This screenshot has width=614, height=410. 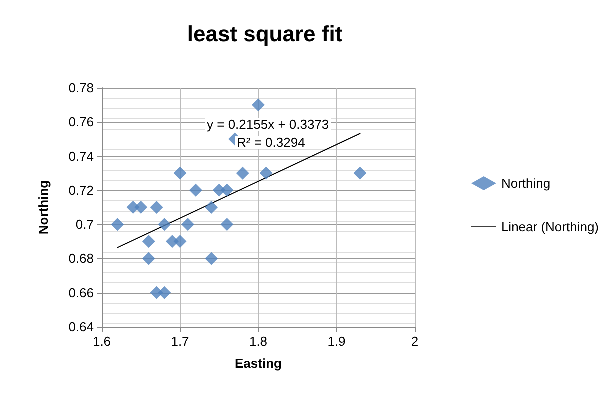 I want to click on chart-title: least square fit, so click(x=265, y=34).